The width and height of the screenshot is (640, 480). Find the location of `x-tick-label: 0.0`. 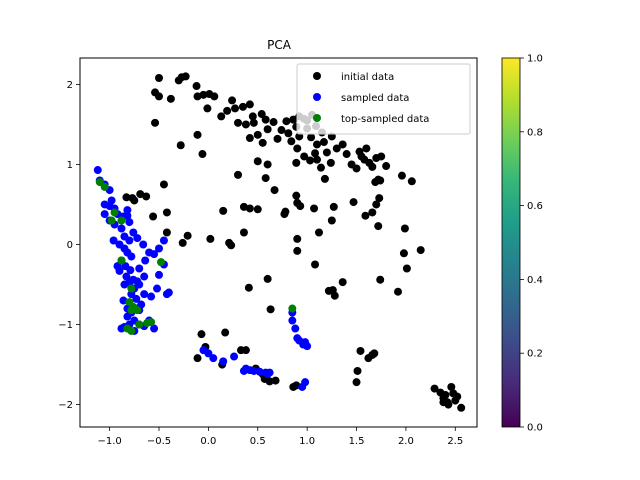

x-tick-label: 0.0 is located at coordinates (208, 441).